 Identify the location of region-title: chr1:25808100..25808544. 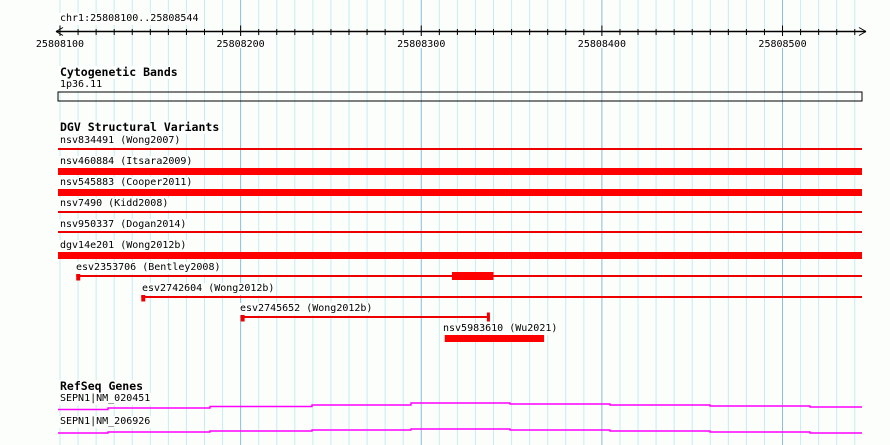
(129, 19).